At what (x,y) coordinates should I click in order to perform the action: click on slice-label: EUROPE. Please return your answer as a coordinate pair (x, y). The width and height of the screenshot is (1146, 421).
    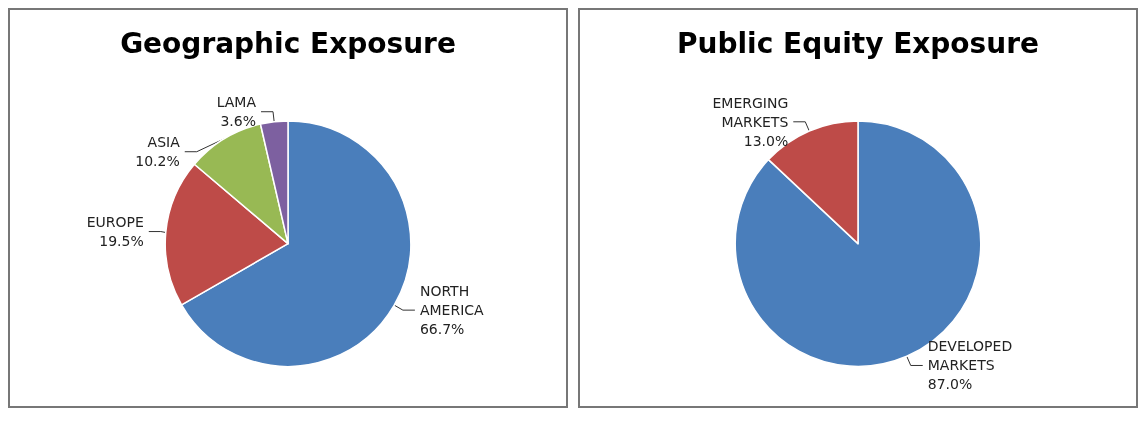
    Looking at the image, I should click on (115, 222).